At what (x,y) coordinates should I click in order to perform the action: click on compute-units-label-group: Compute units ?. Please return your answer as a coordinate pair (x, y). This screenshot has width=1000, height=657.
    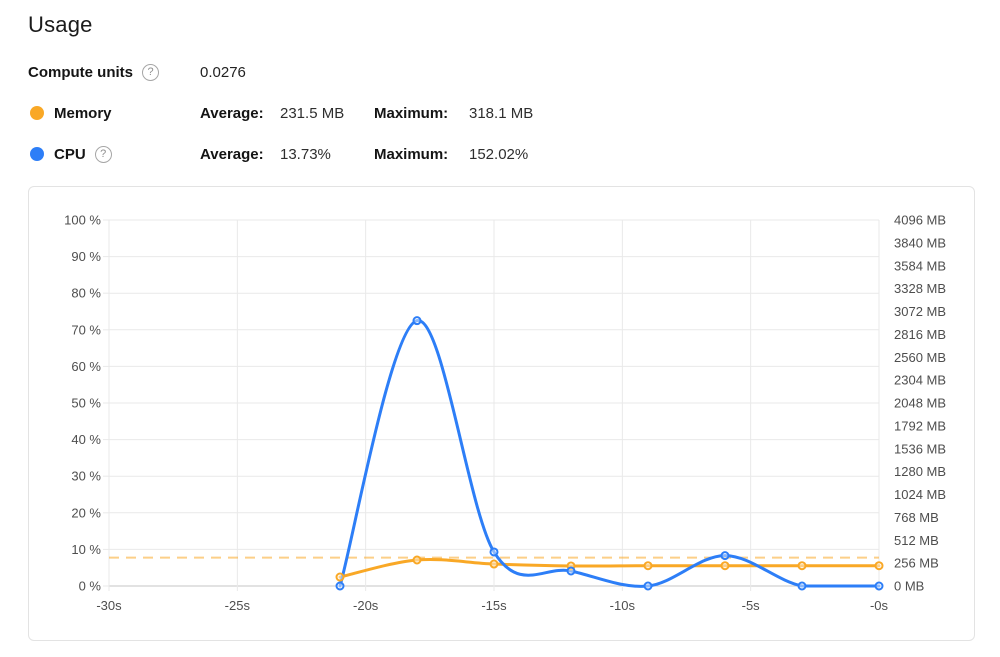
    Looking at the image, I should click on (114, 72).